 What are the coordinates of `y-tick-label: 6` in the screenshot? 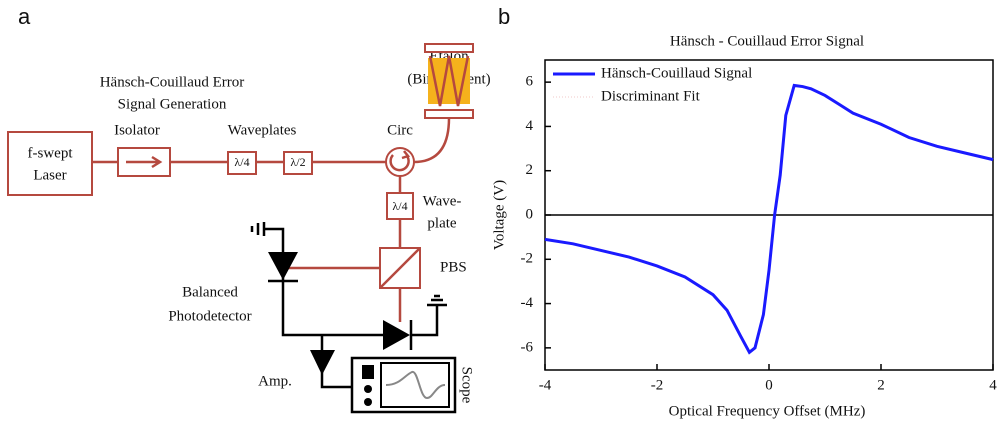 It's located at (530, 82).